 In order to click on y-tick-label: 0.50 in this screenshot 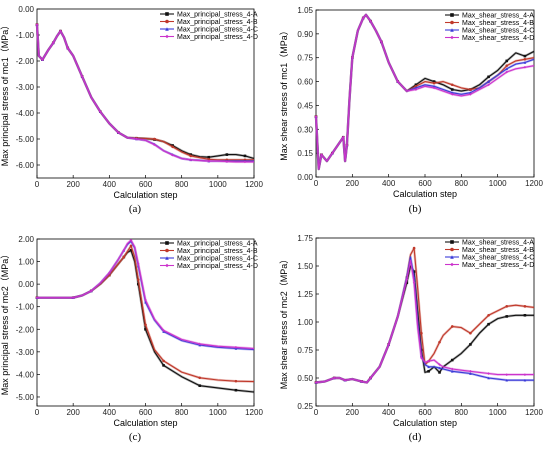, I will do `click(305, 378)`.